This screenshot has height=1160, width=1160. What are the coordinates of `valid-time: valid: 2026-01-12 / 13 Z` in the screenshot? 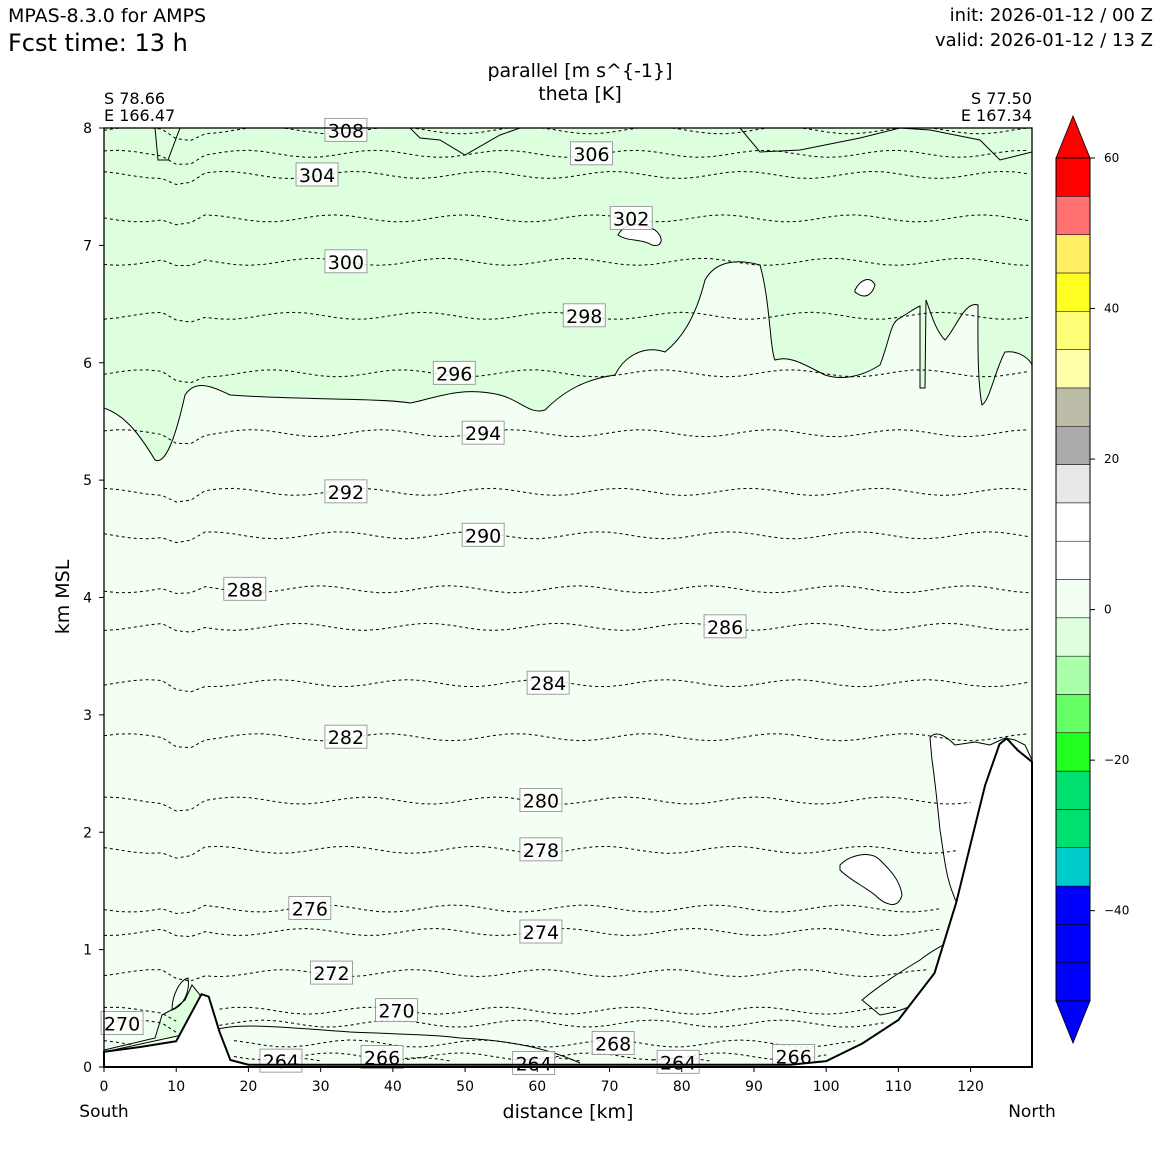 It's located at (1044, 40).